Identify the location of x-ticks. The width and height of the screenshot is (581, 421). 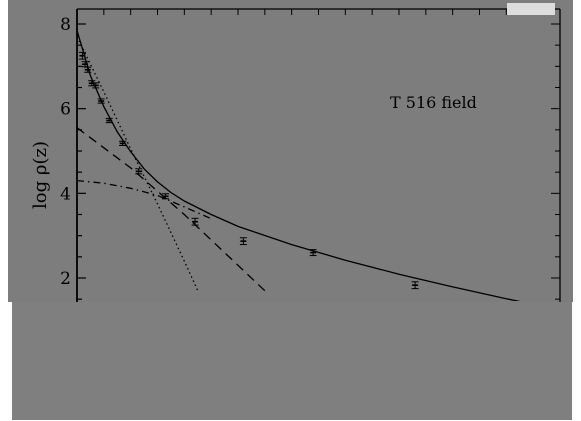
(318, 12).